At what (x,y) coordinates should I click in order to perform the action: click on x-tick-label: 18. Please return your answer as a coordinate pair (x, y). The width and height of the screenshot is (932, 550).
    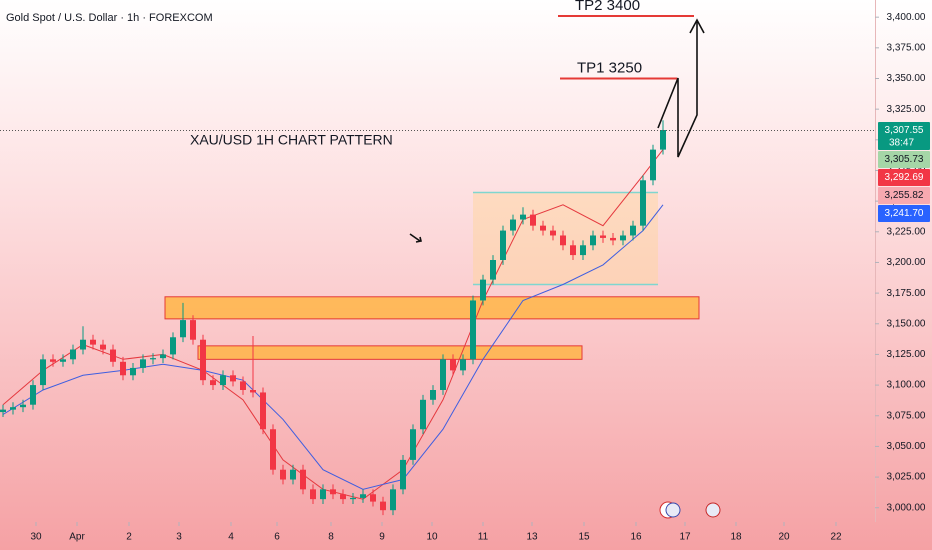
    Looking at the image, I should click on (736, 537).